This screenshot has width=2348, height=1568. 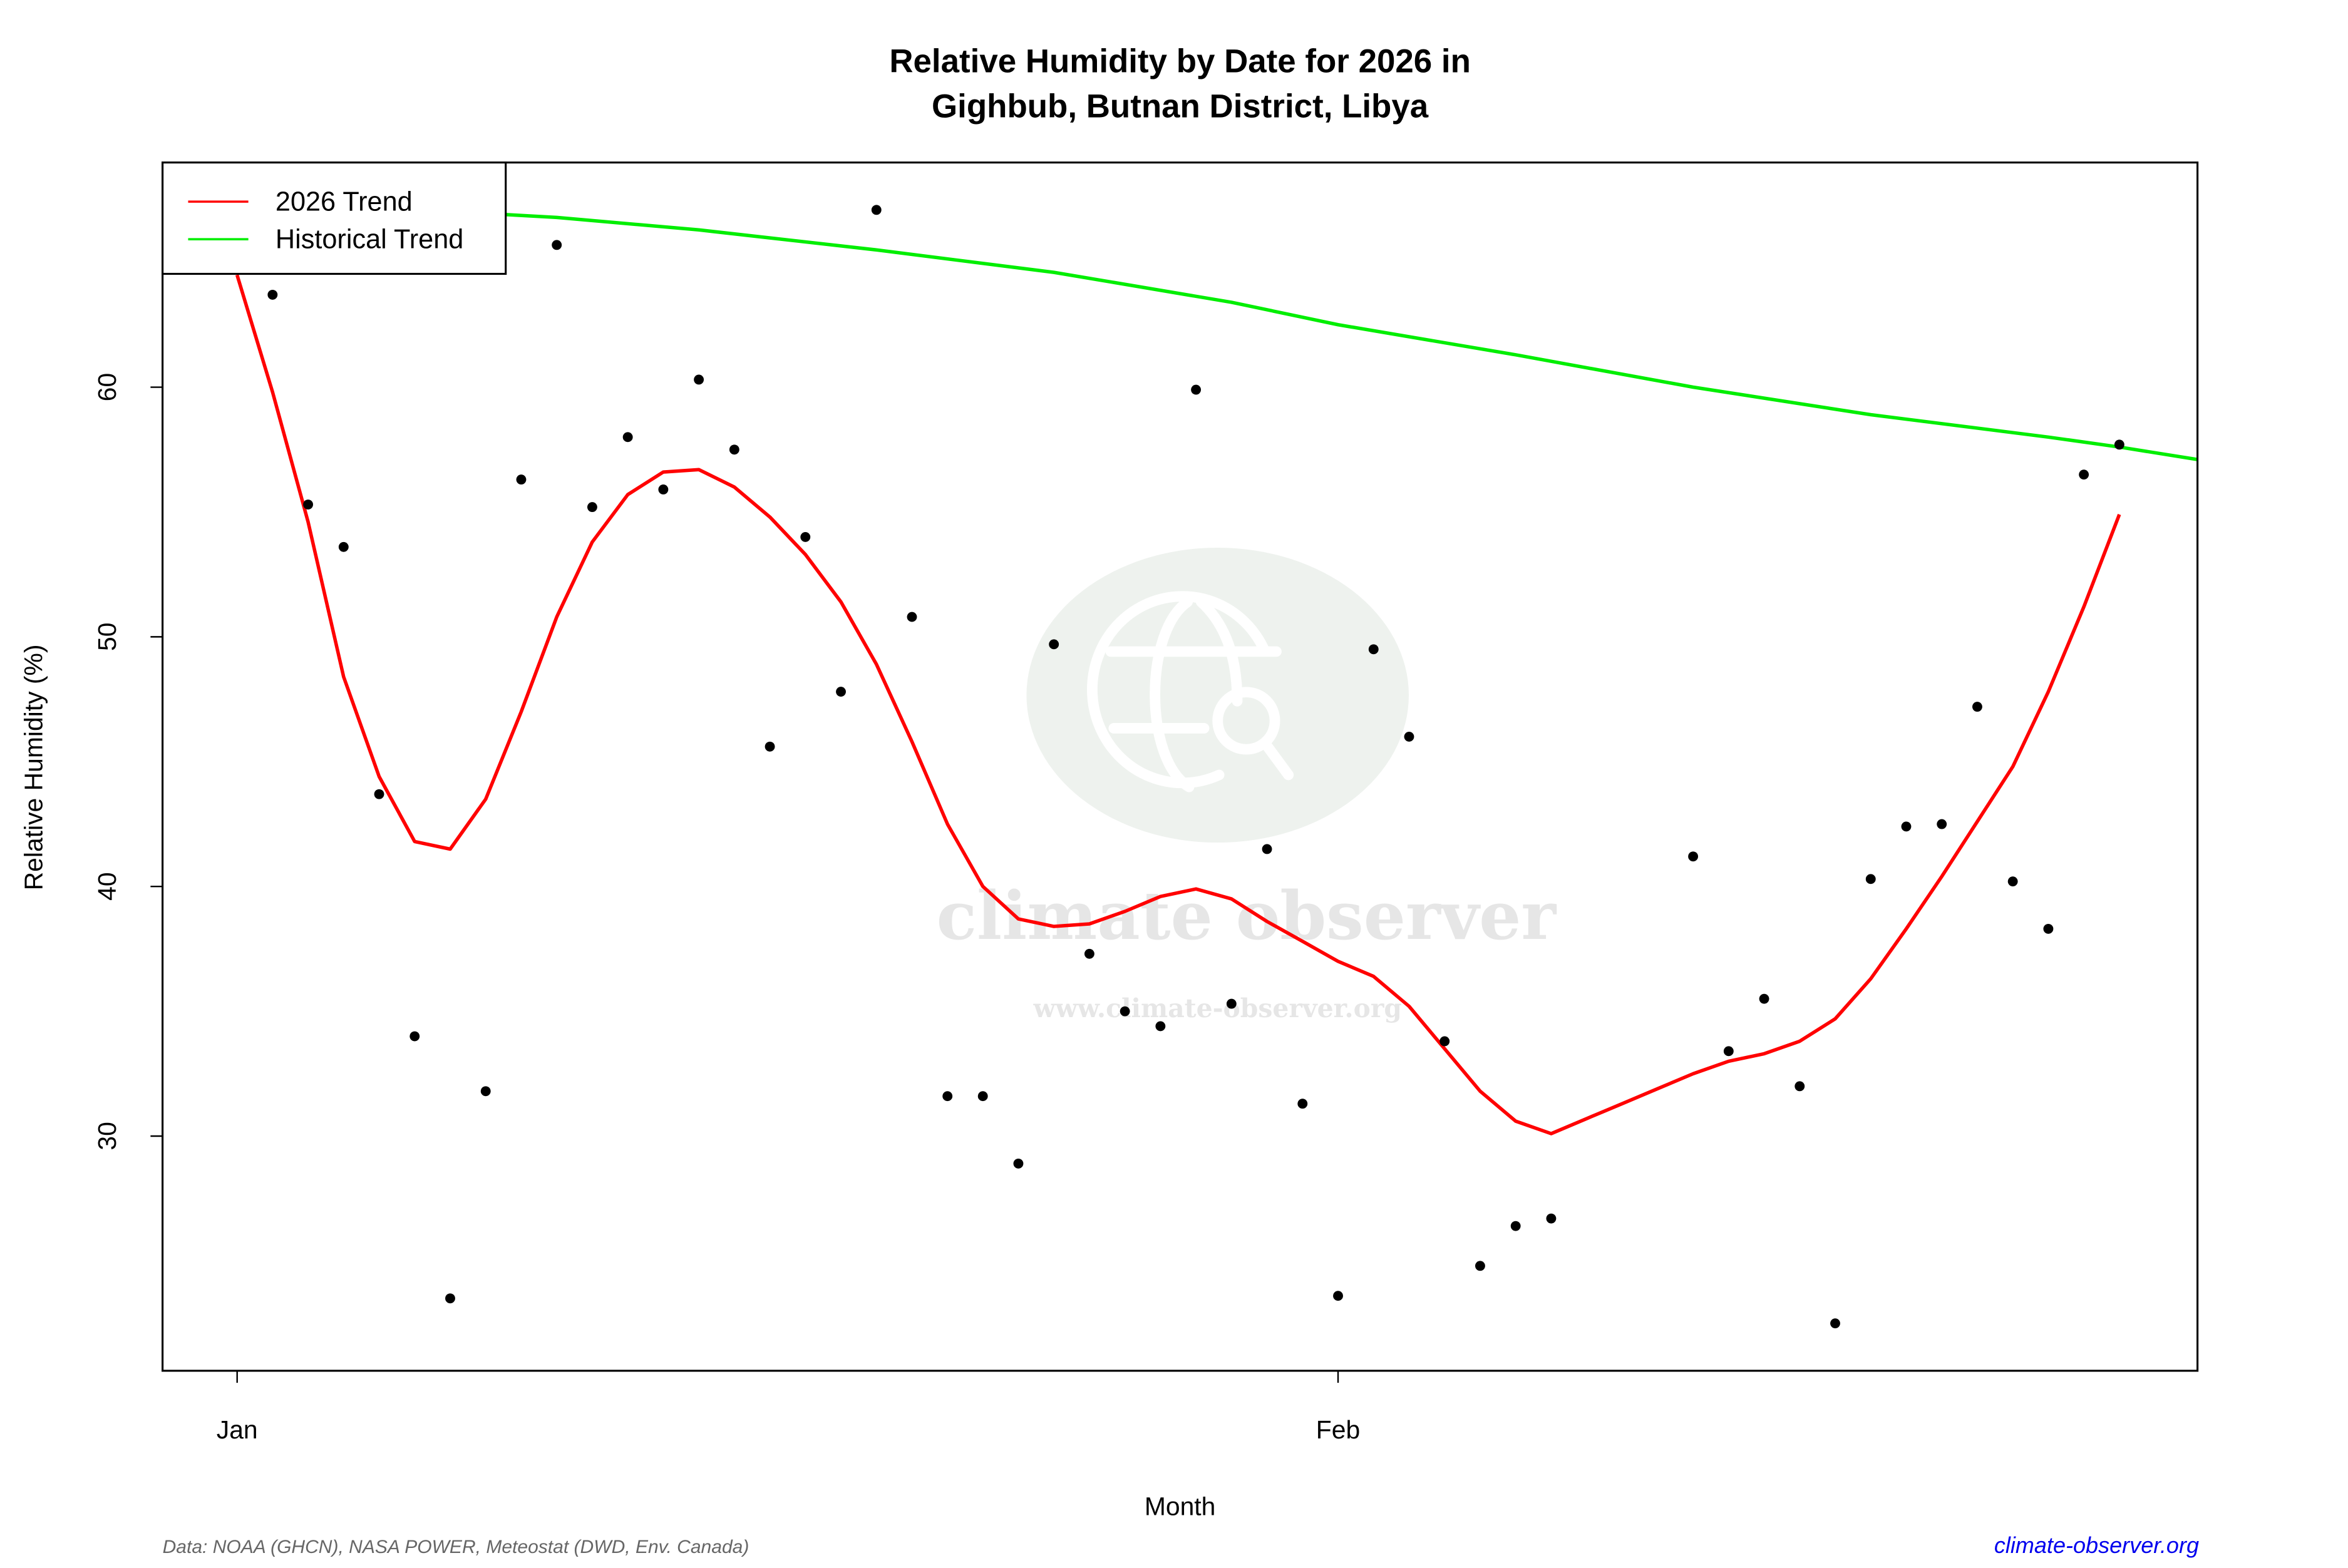 I want to click on x-tick-label-feb: Feb, so click(x=1338, y=1430).